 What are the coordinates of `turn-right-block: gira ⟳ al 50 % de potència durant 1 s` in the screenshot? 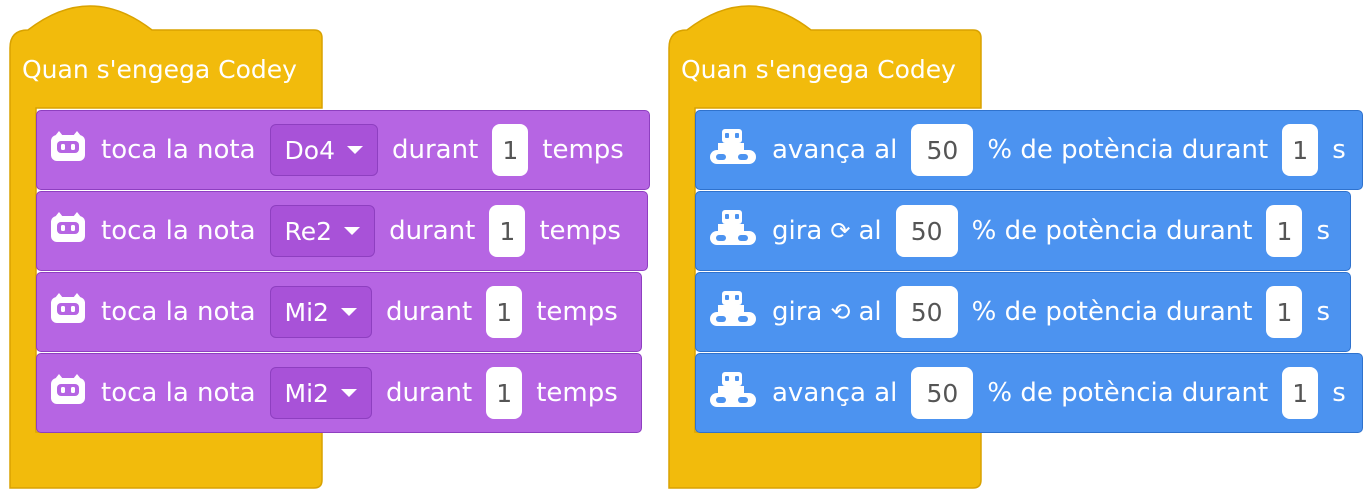 It's located at (1023, 231).